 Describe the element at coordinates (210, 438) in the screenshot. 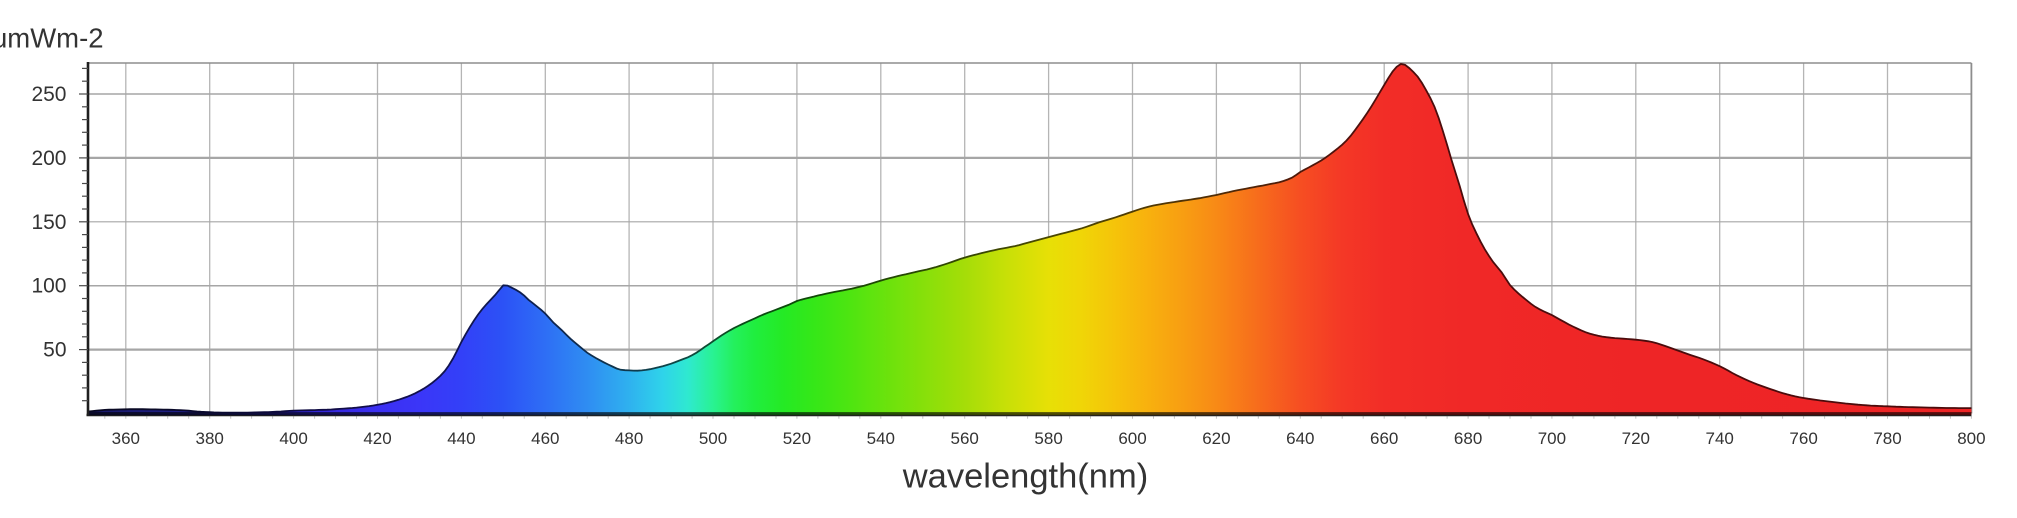

I see `svg-text: 380` at that location.